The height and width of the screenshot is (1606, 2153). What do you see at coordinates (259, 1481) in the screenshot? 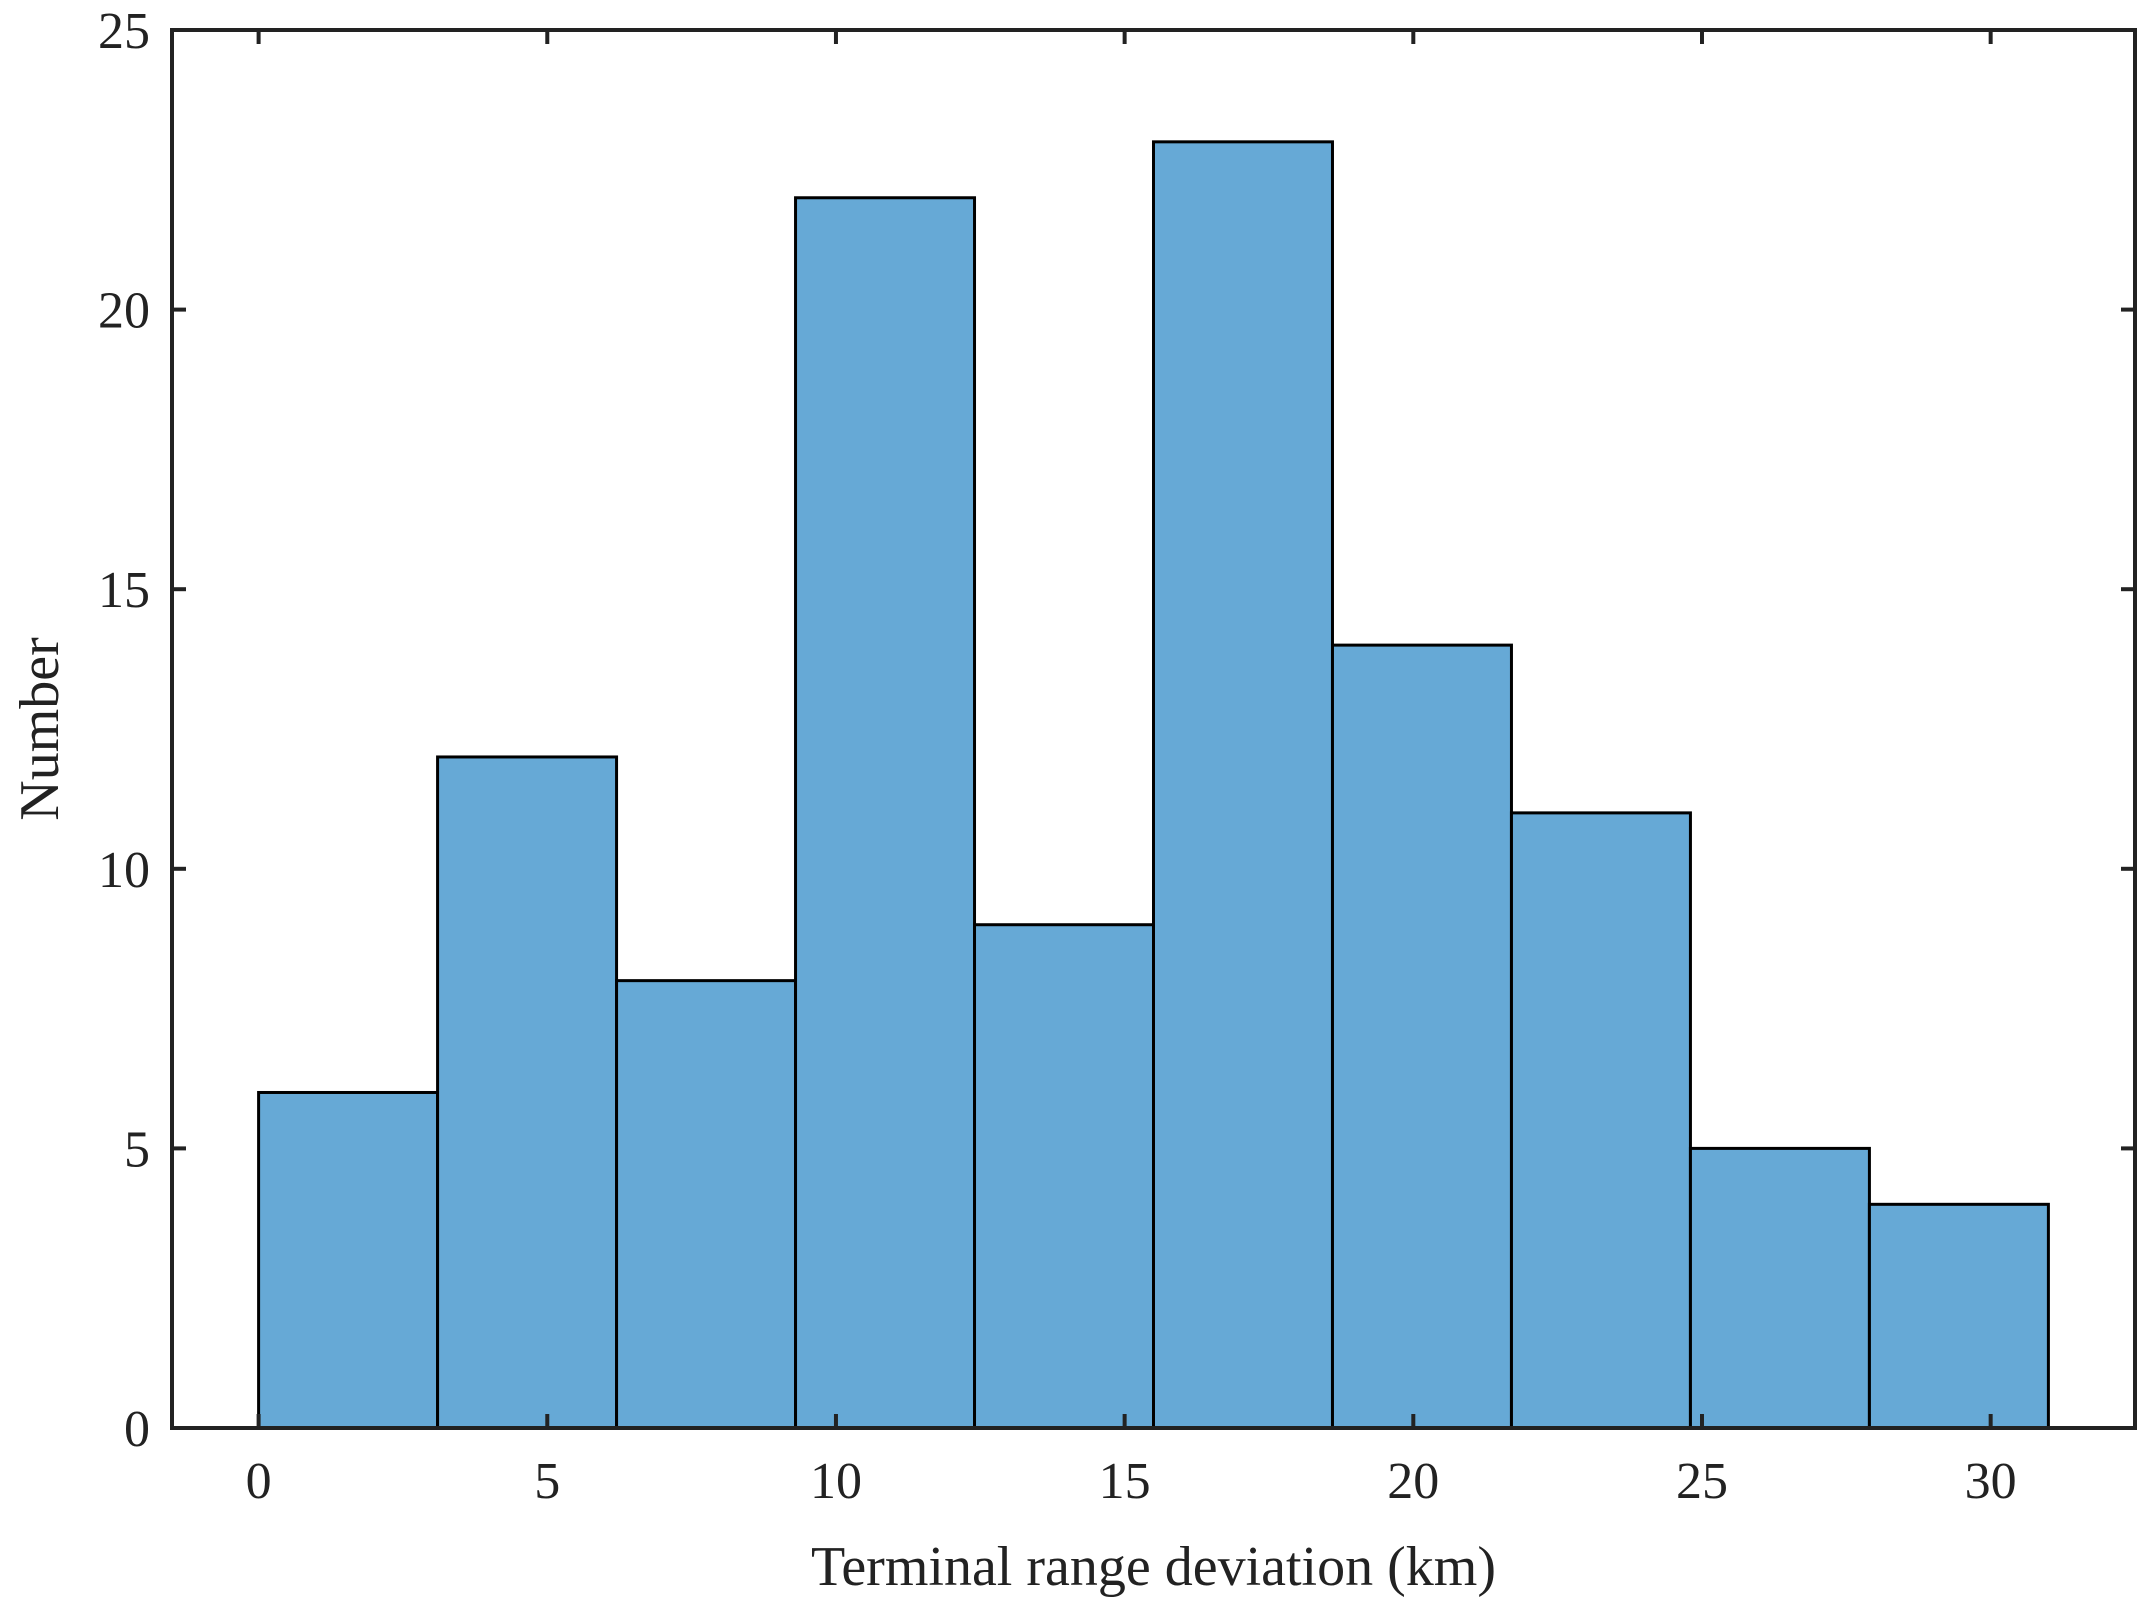
I see `x-tick-label: 0` at bounding box center [259, 1481].